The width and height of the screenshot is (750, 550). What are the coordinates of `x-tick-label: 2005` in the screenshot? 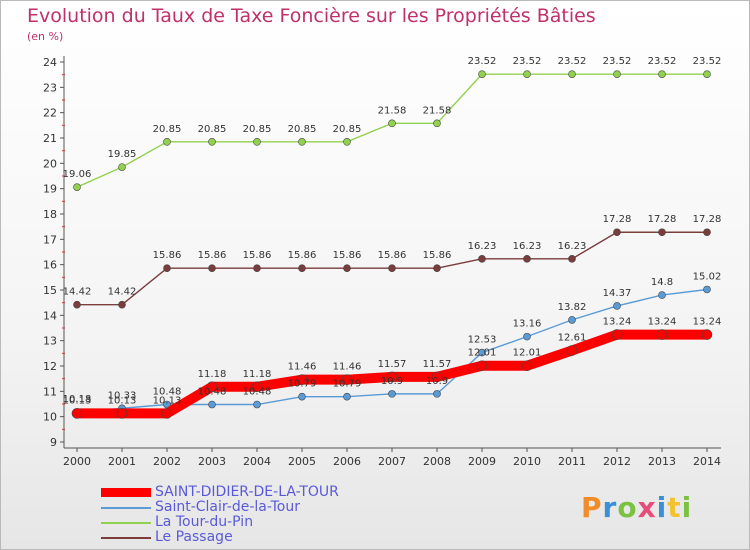 It's located at (302, 461).